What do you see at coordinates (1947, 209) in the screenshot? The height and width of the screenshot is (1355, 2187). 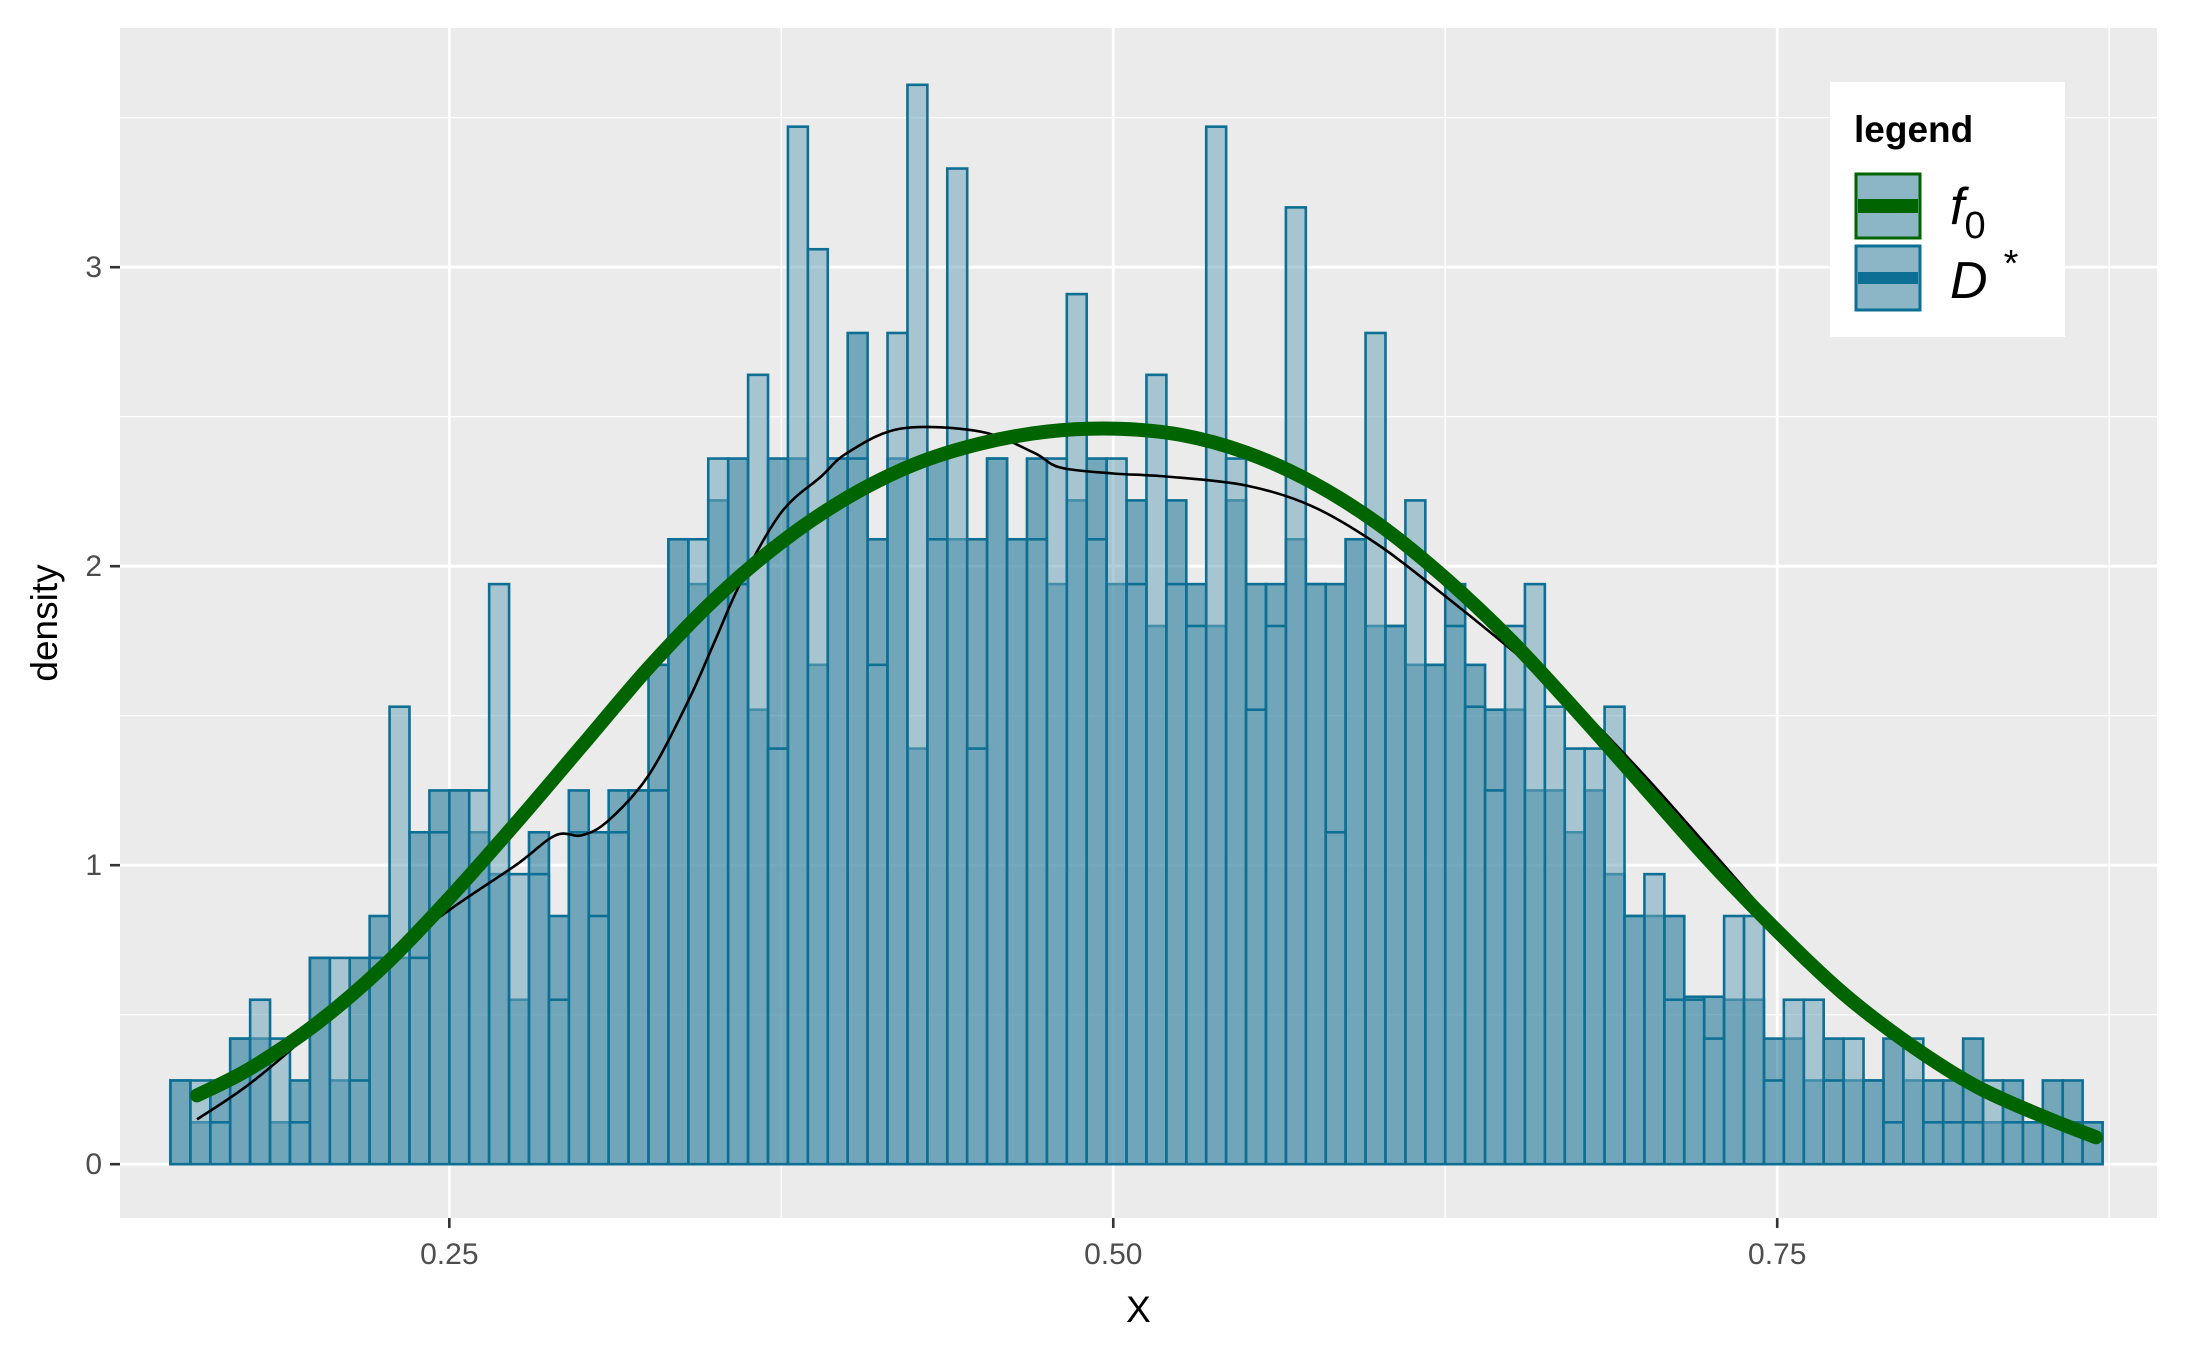 I see `legend: legend f0 D *` at bounding box center [1947, 209].